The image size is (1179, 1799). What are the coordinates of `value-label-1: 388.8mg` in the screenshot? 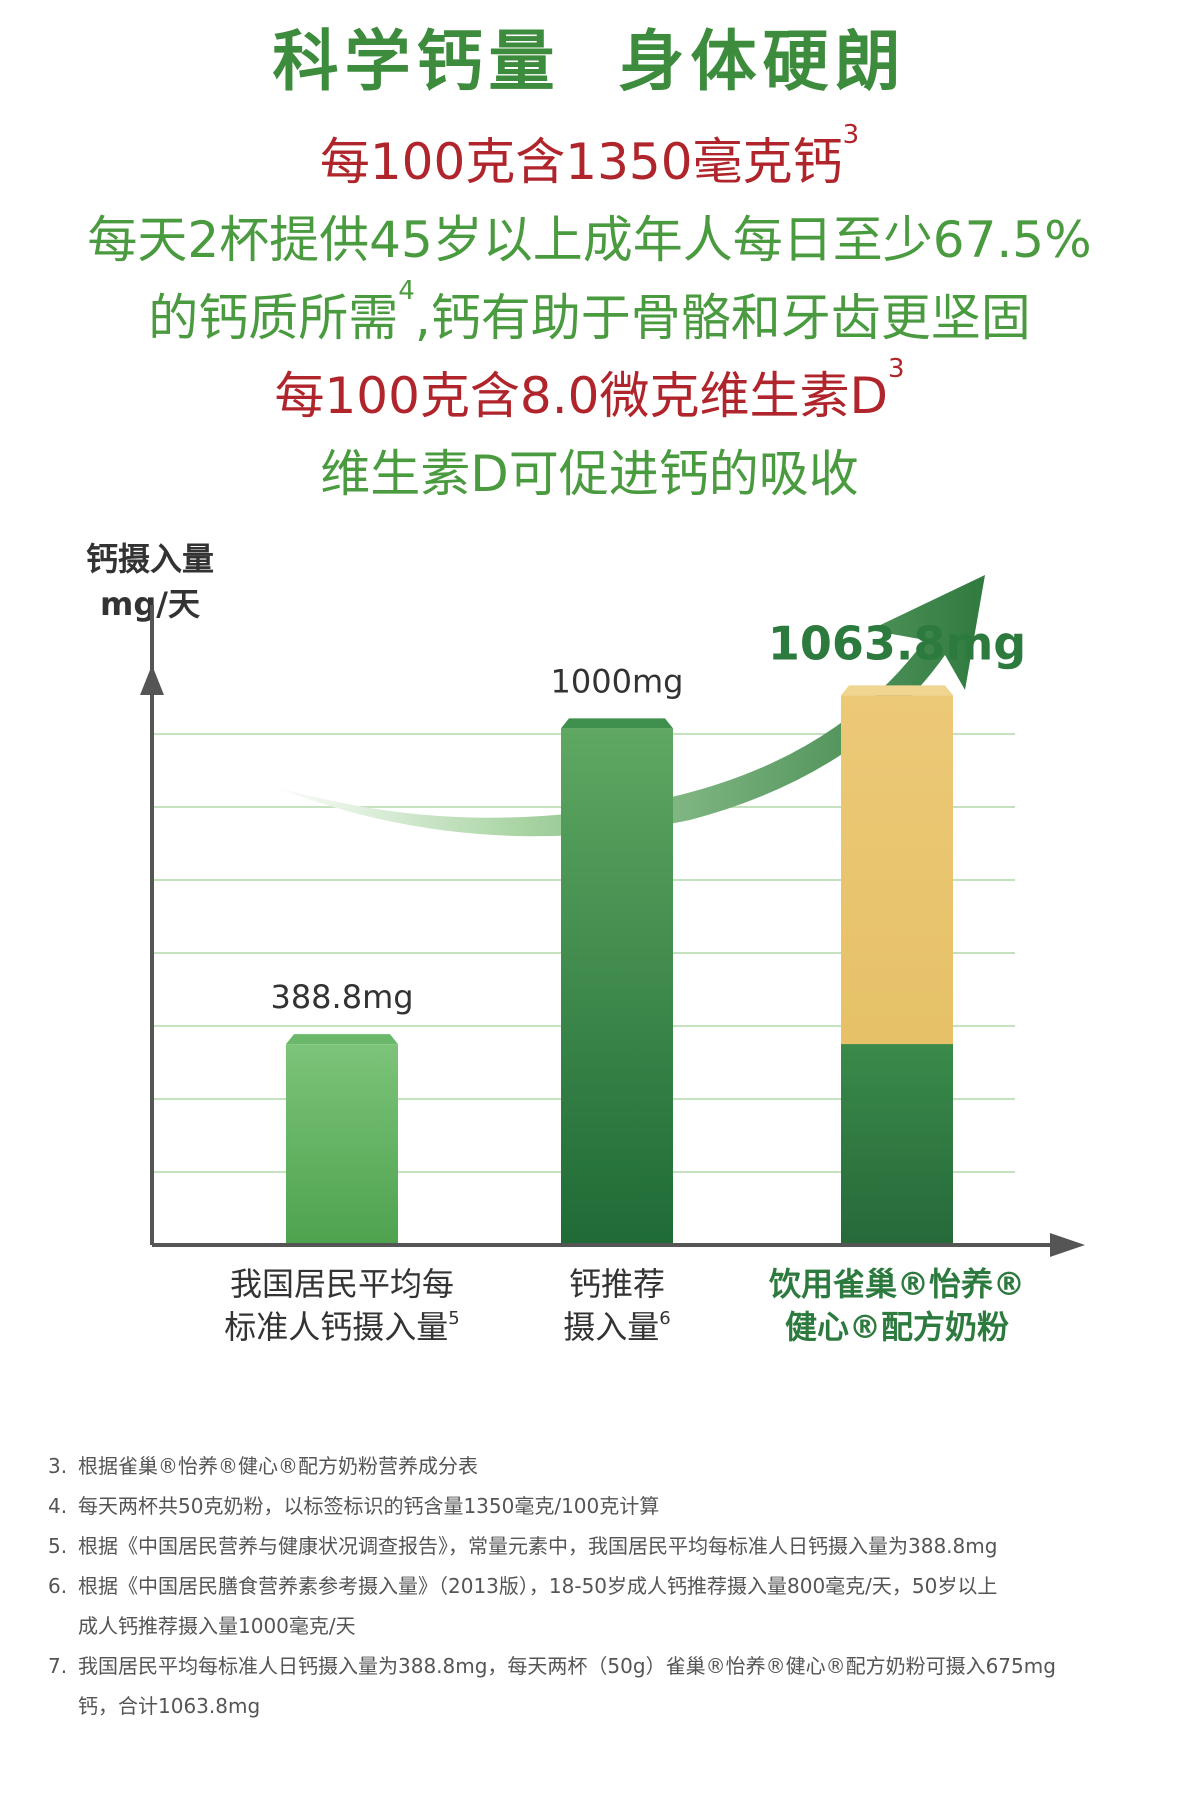 It's located at (341, 997).